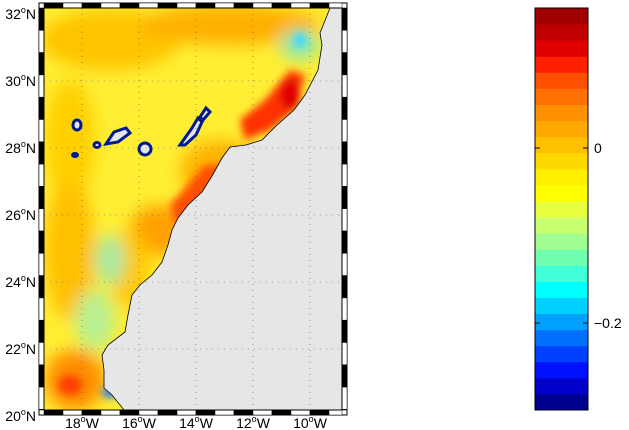 The width and height of the screenshot is (629, 430). I want to click on lon-label: 10oW, so click(310, 422).